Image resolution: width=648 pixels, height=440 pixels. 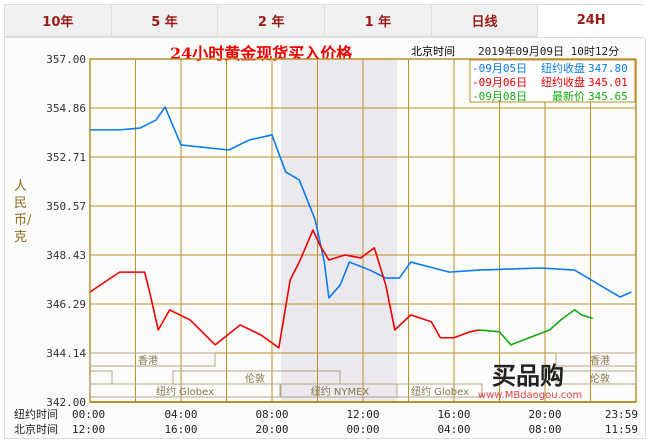 I want to click on legend-date: -09月08日, so click(x=499, y=96).